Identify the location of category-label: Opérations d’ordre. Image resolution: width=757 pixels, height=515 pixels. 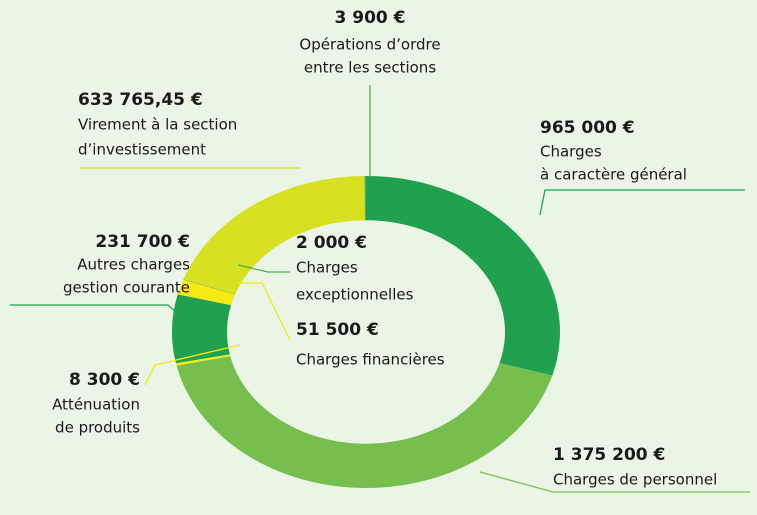
(369, 45).